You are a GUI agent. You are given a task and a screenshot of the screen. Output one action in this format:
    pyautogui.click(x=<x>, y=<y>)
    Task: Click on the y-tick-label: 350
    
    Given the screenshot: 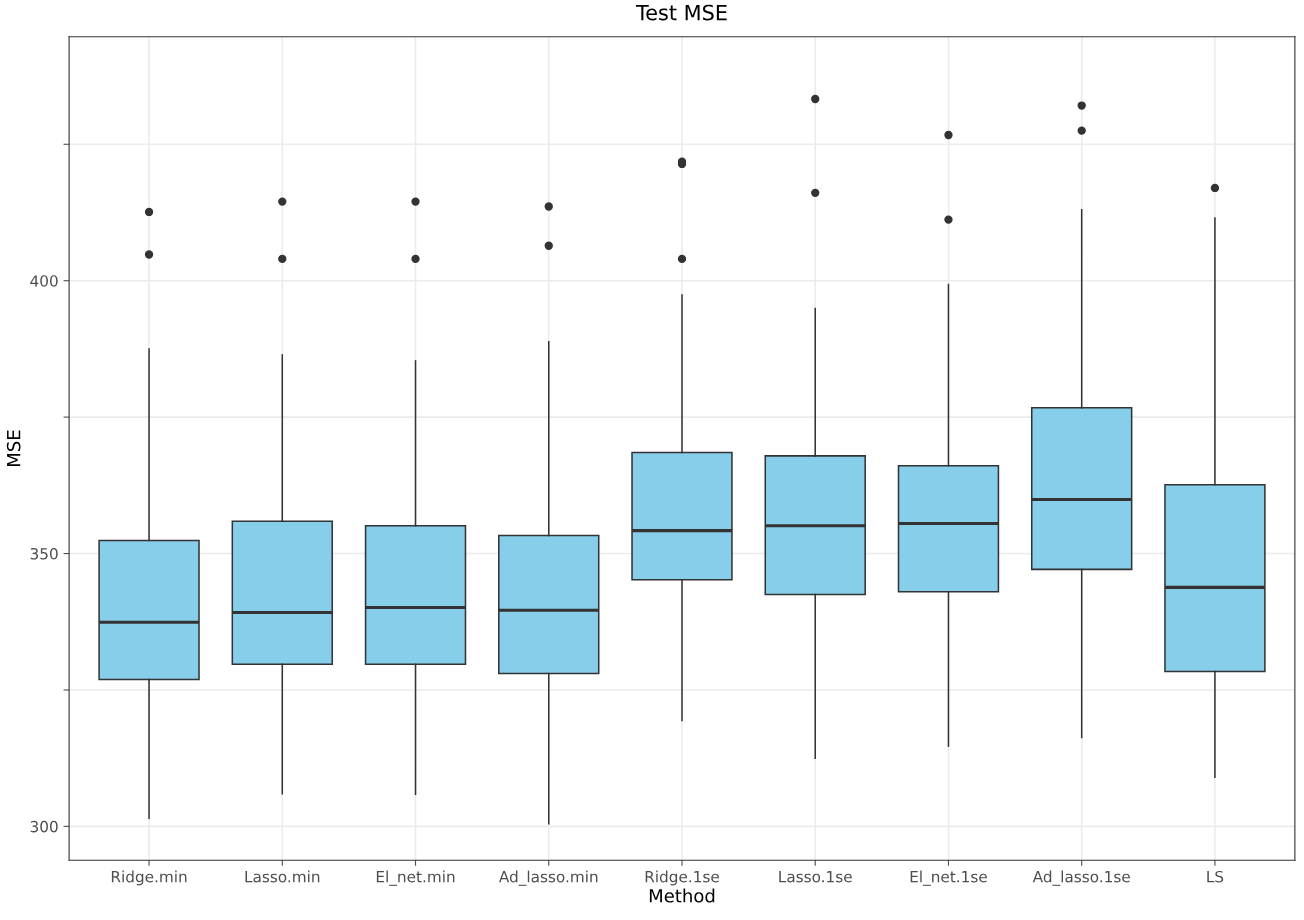 What is the action you would take?
    pyautogui.click(x=44, y=554)
    